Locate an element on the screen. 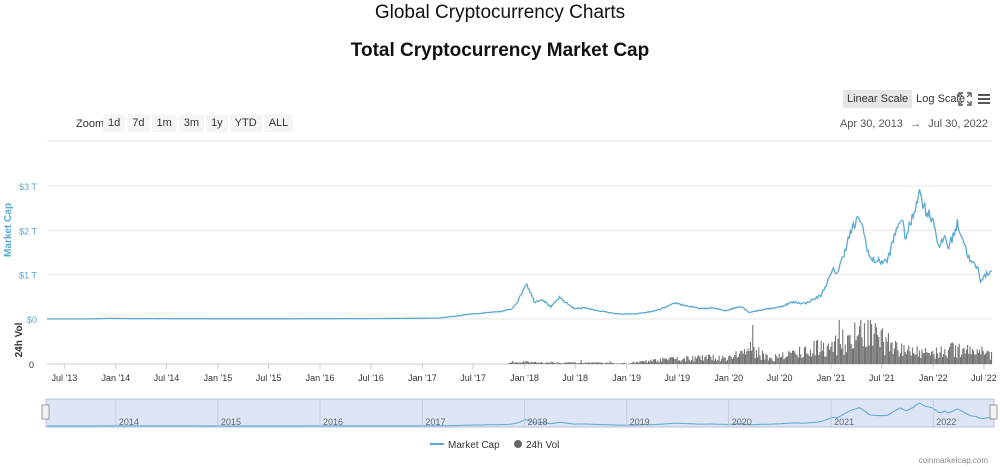  range-to: Jul 30, 2022 is located at coordinates (958, 124).